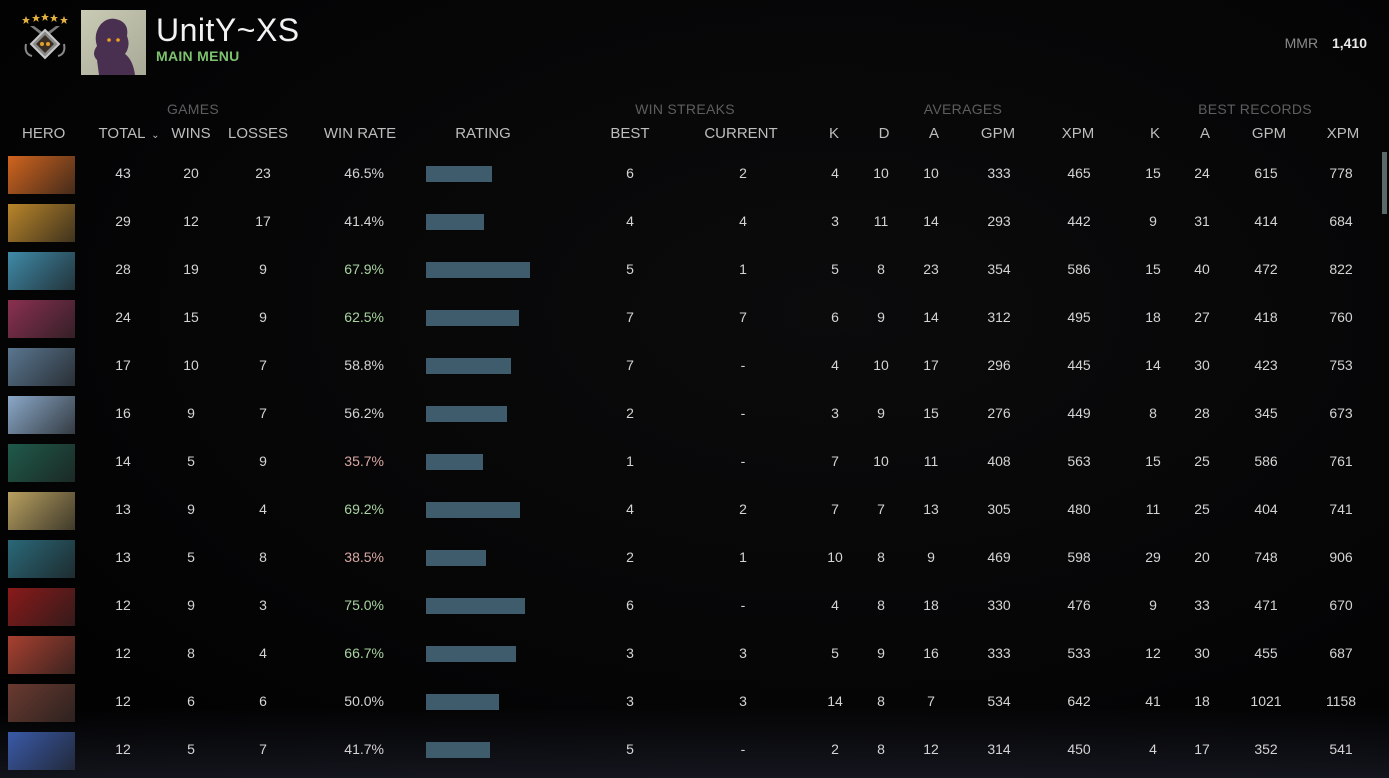 This screenshot has width=1389, height=778. What do you see at coordinates (263, 317) in the screenshot?
I see `losses-cell: 9` at bounding box center [263, 317].